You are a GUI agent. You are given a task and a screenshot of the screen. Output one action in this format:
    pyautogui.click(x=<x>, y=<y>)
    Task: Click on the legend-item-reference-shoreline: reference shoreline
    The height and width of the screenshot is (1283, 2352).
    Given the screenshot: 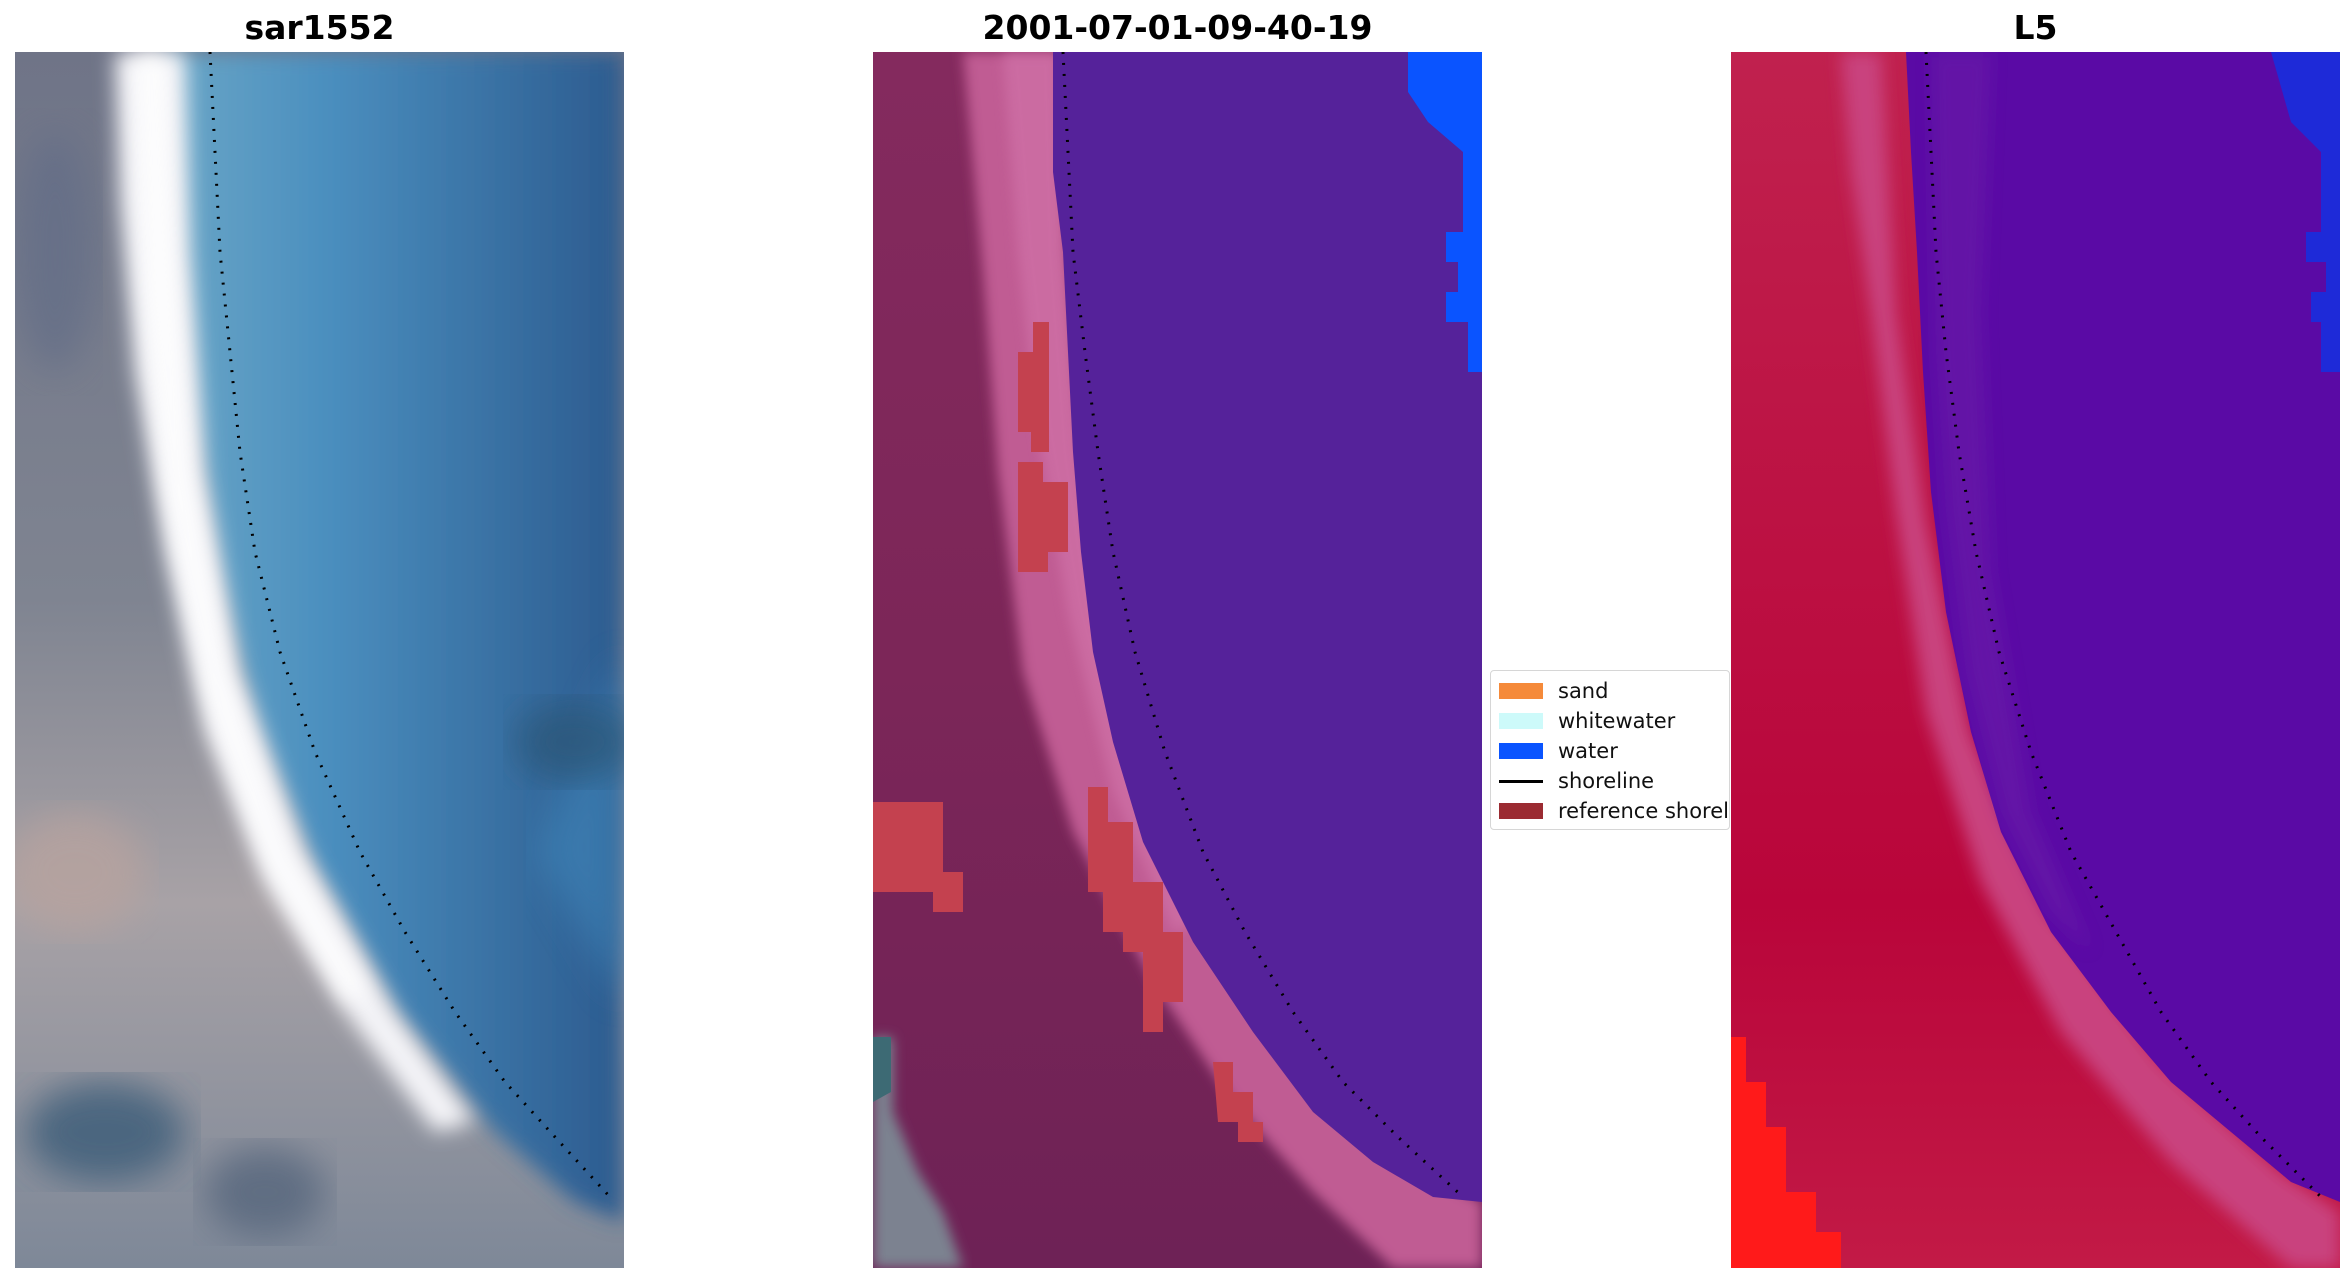 What is the action you would take?
    pyautogui.click(x=1614, y=811)
    